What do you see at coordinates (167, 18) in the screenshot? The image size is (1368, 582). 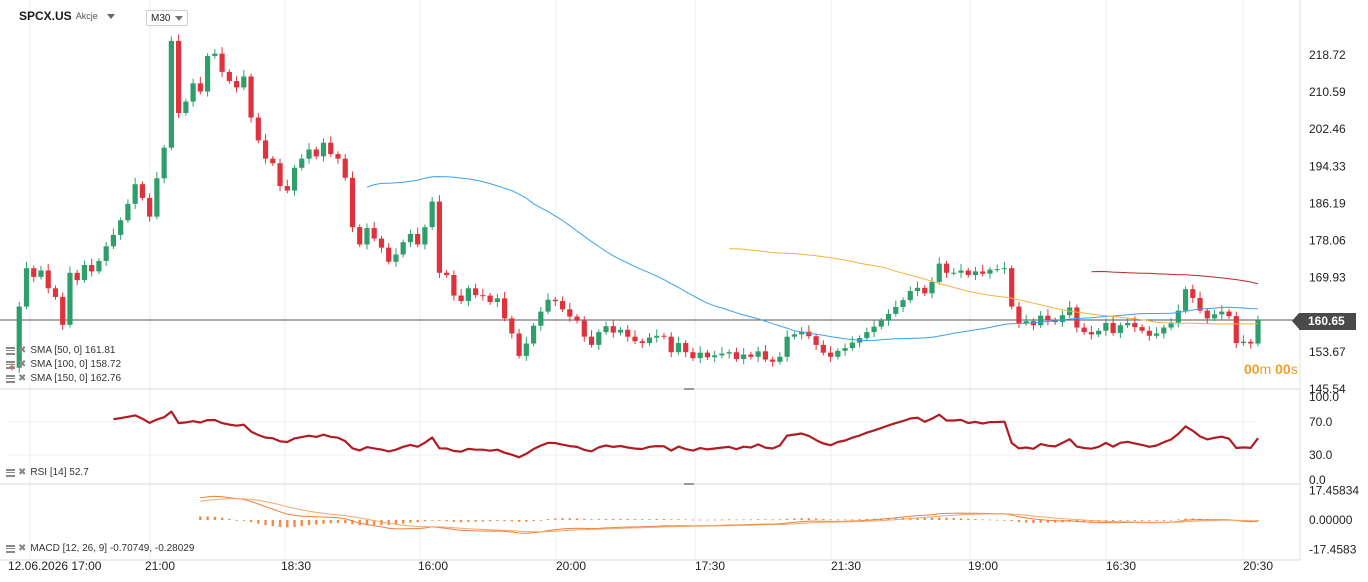 I see `timeframe-select: M30` at bounding box center [167, 18].